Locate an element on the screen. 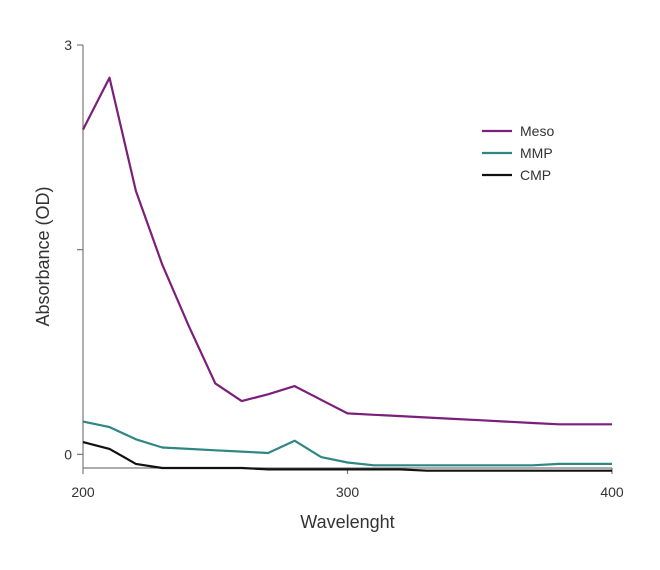 The height and width of the screenshot is (570, 660). legend-label-cmp: CMP is located at coordinates (535, 175).